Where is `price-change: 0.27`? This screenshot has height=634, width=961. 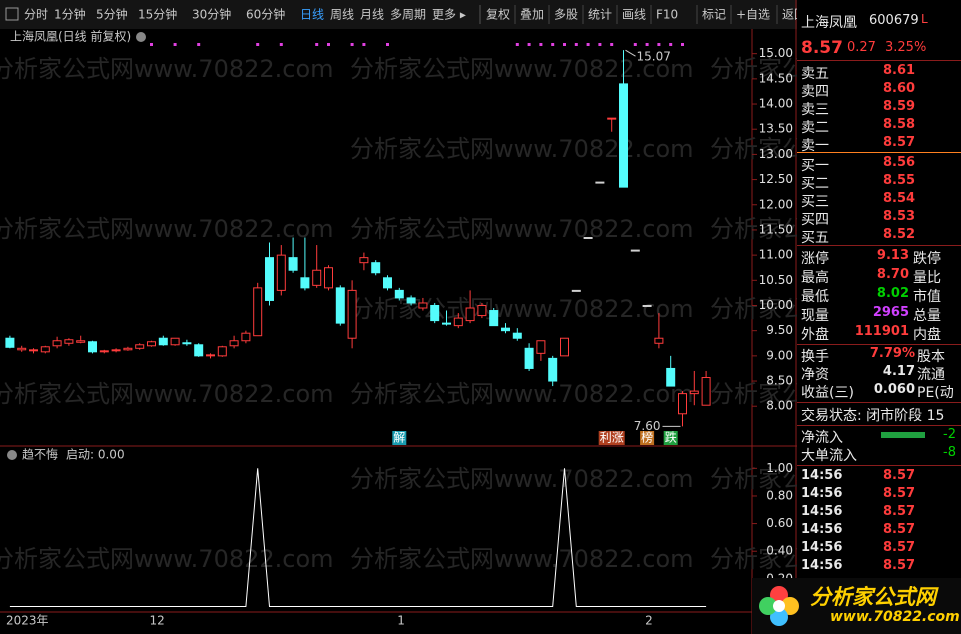 price-change: 0.27 is located at coordinates (861, 47).